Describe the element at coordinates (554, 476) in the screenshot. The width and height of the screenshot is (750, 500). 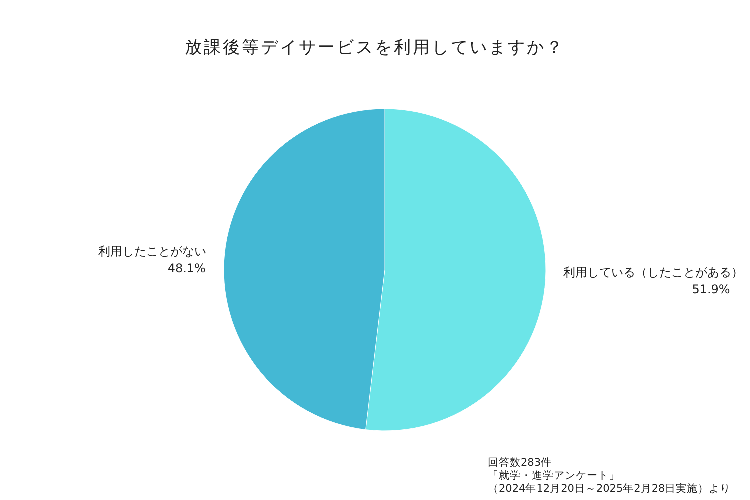
I see `annotation: 「就学・進学アンケート」` at that location.